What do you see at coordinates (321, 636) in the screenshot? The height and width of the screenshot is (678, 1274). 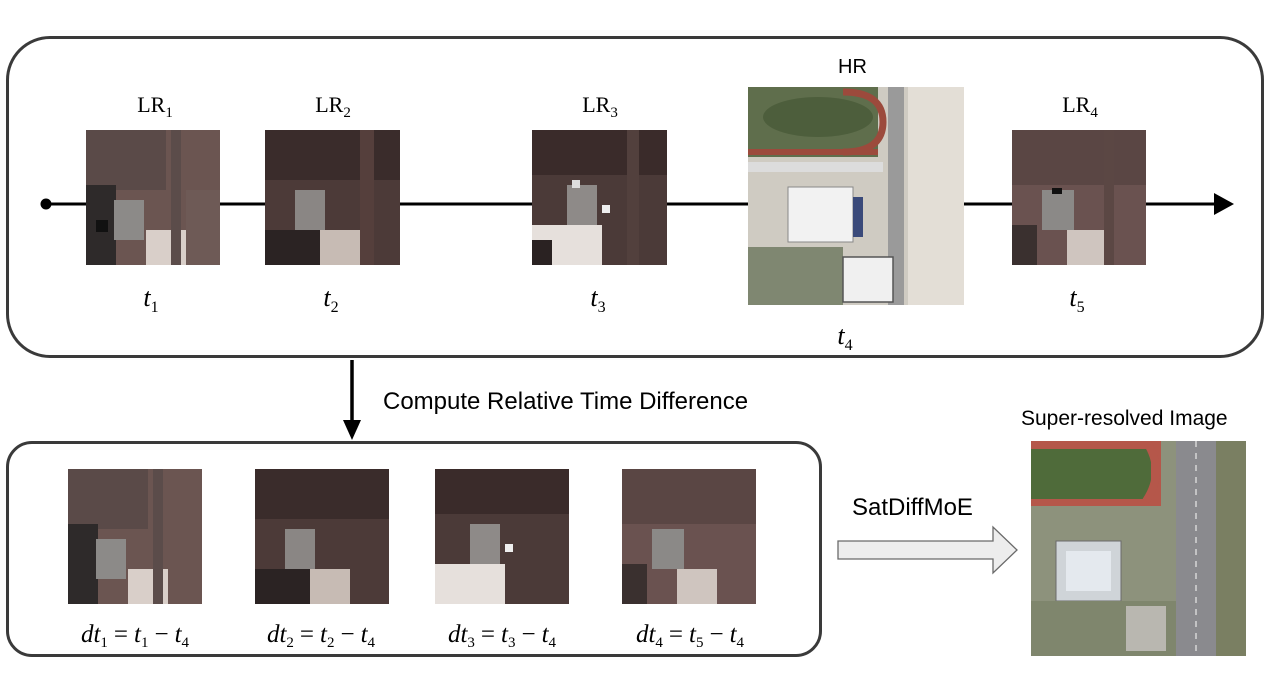 I see `equation-dt2: dt2 = t2− t4` at bounding box center [321, 636].